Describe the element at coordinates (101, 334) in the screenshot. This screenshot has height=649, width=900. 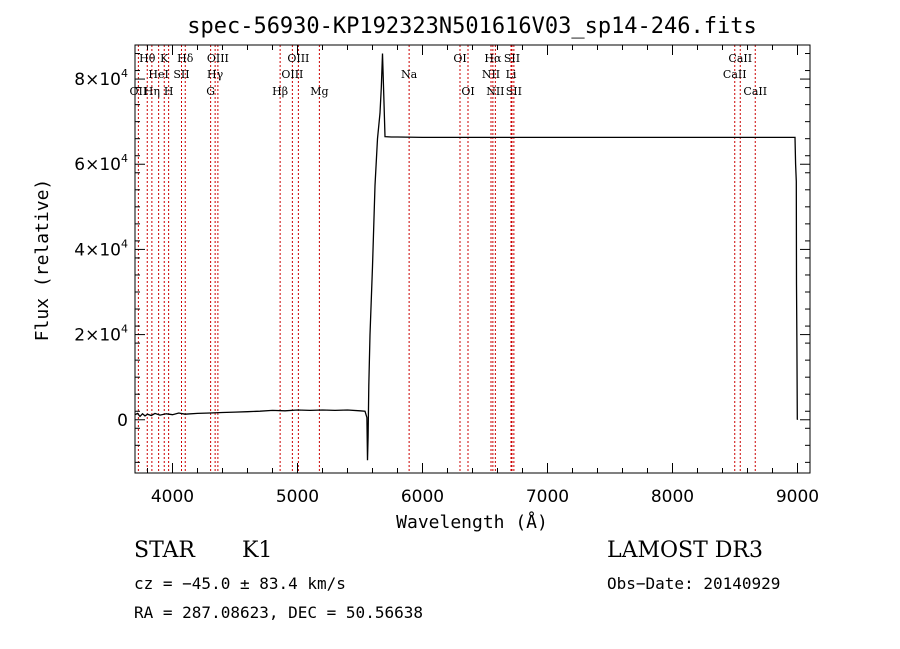
I see `y-tick-label-1: 2×10⁴` at that location.